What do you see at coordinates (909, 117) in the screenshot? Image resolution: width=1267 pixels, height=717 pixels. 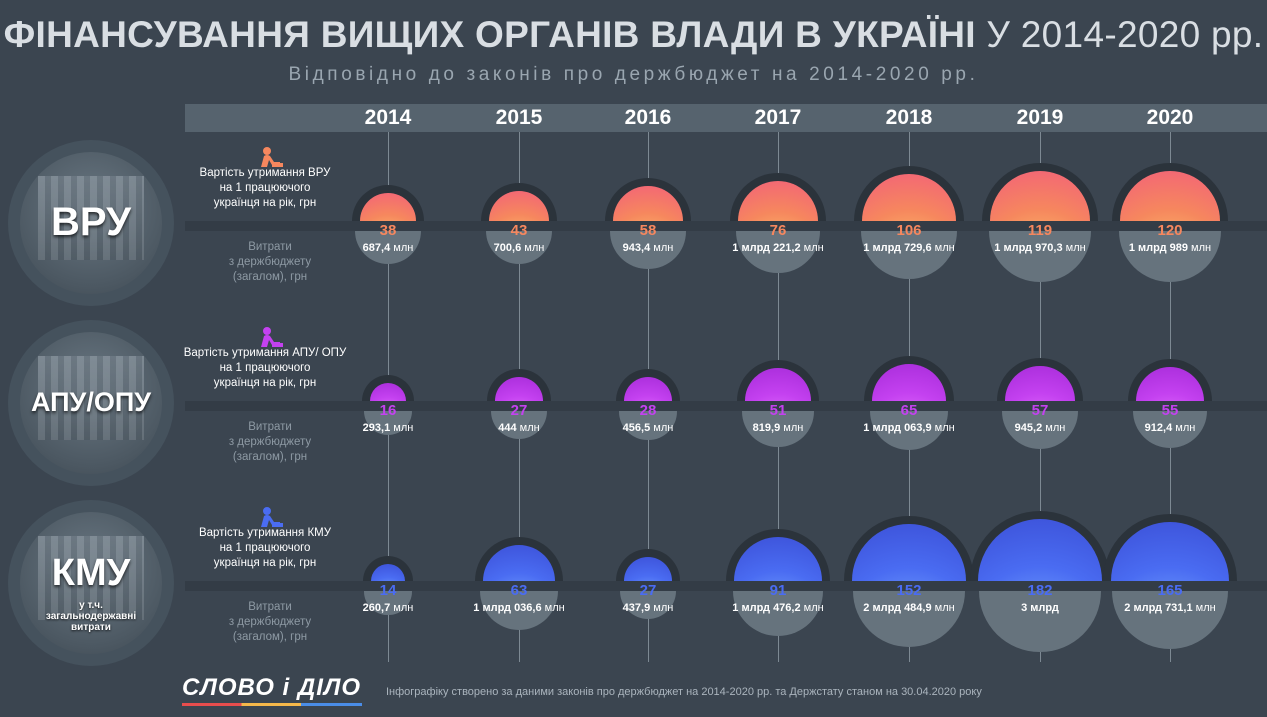 I see `year-label-2018: 2018` at bounding box center [909, 117].